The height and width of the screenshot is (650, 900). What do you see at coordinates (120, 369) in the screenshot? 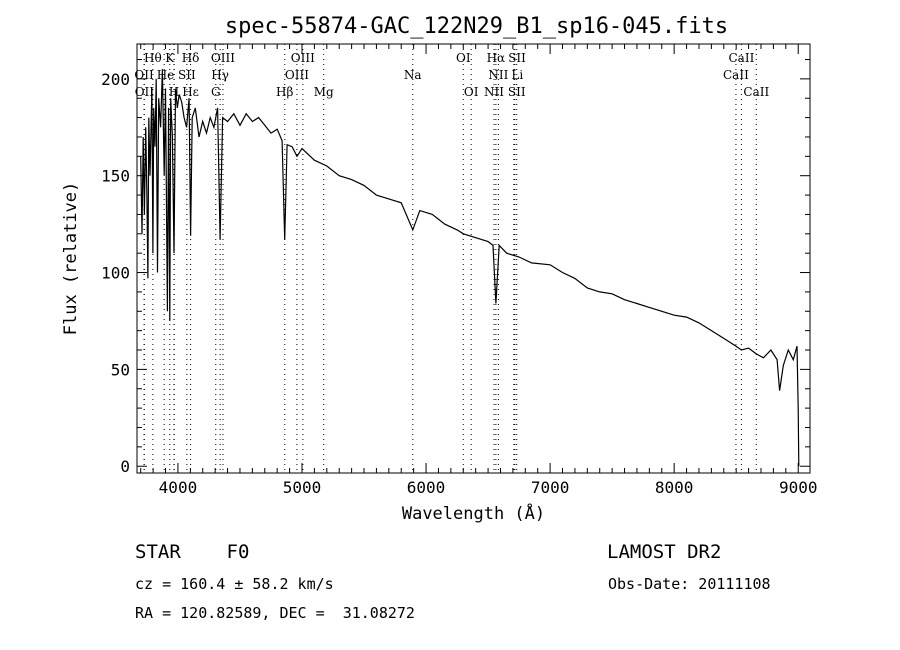
I see `y-tick-label: 50` at bounding box center [120, 369].